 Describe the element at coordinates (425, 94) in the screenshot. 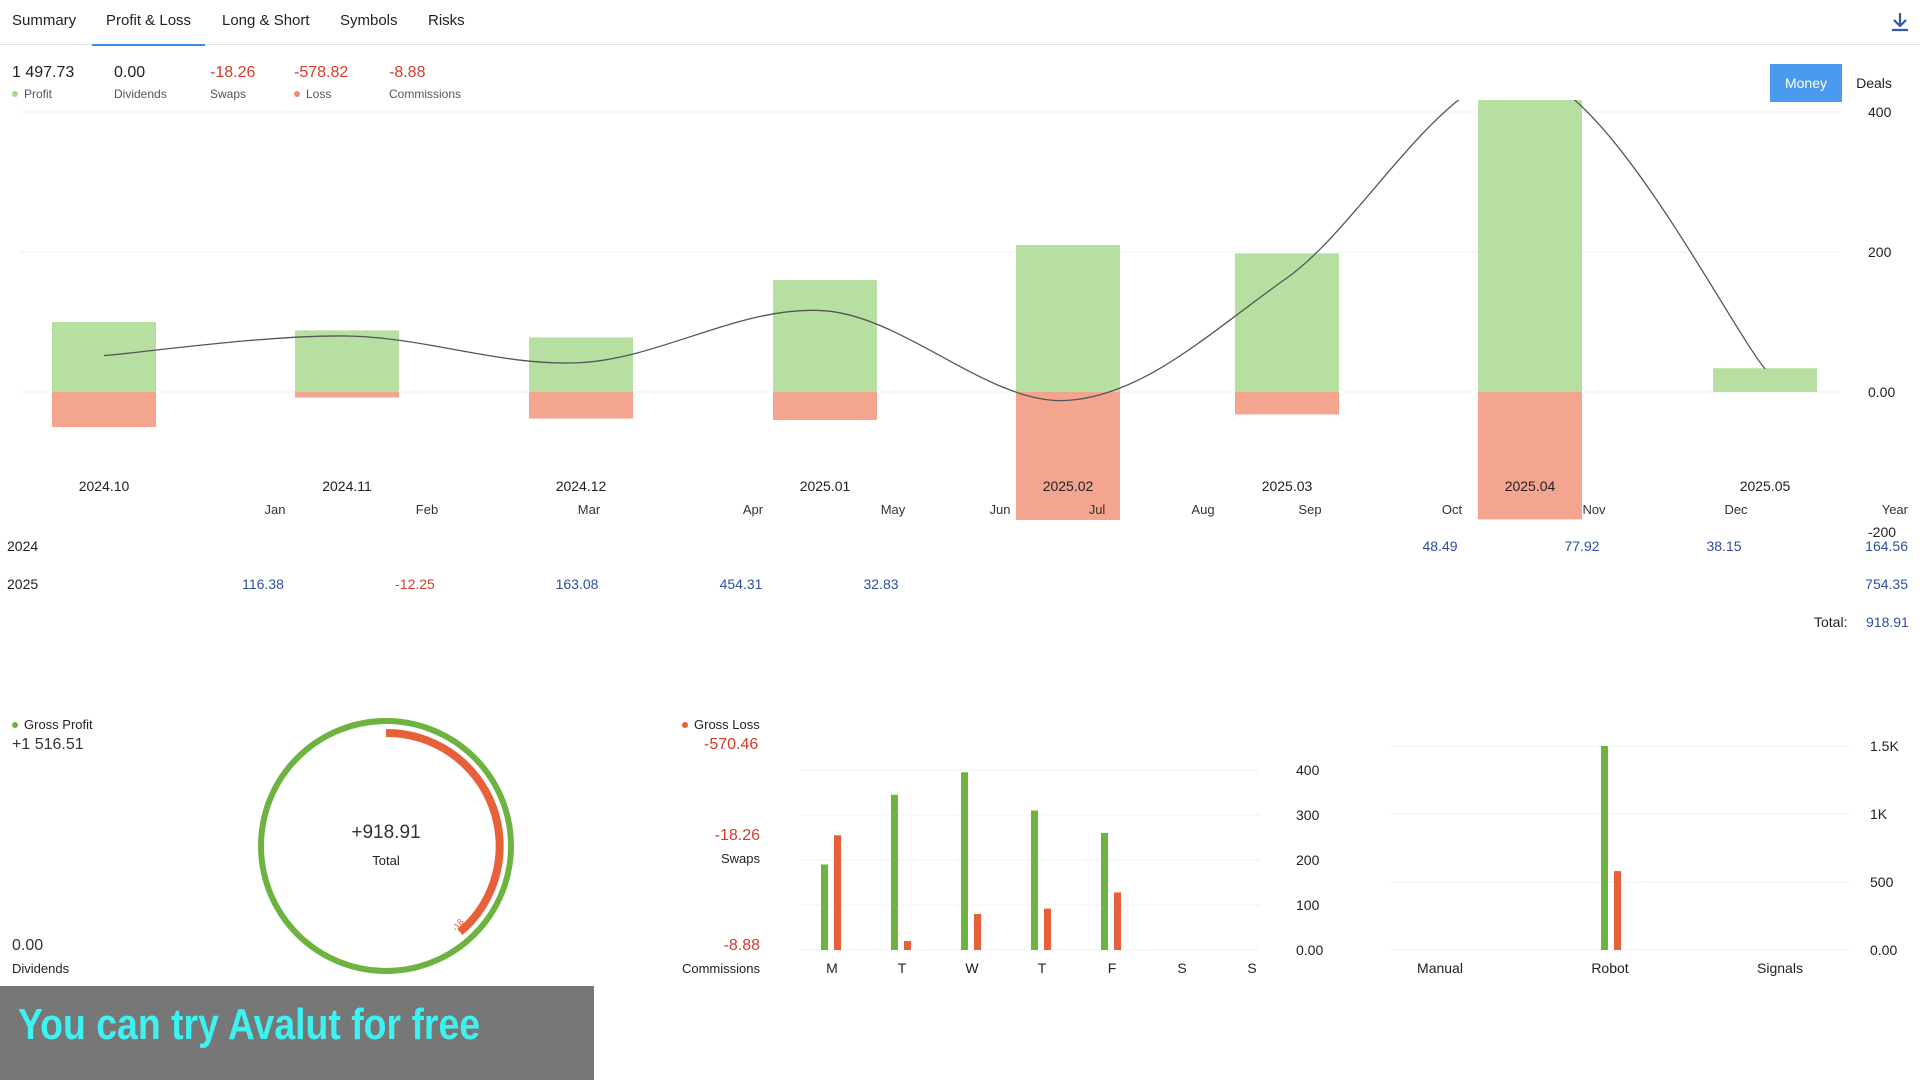

I see `commissions-label: Commissions` at that location.